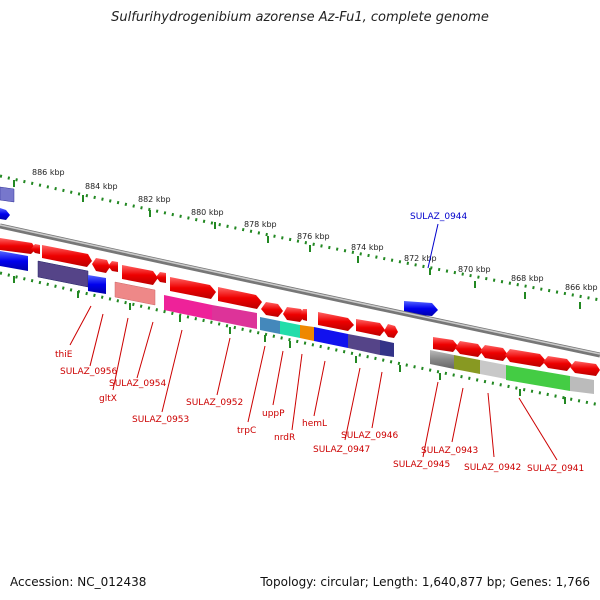 The height and width of the screenshot is (600, 600). Describe the element at coordinates (108, 399) in the screenshot. I see `gene-label-gltX: gltX` at that location.